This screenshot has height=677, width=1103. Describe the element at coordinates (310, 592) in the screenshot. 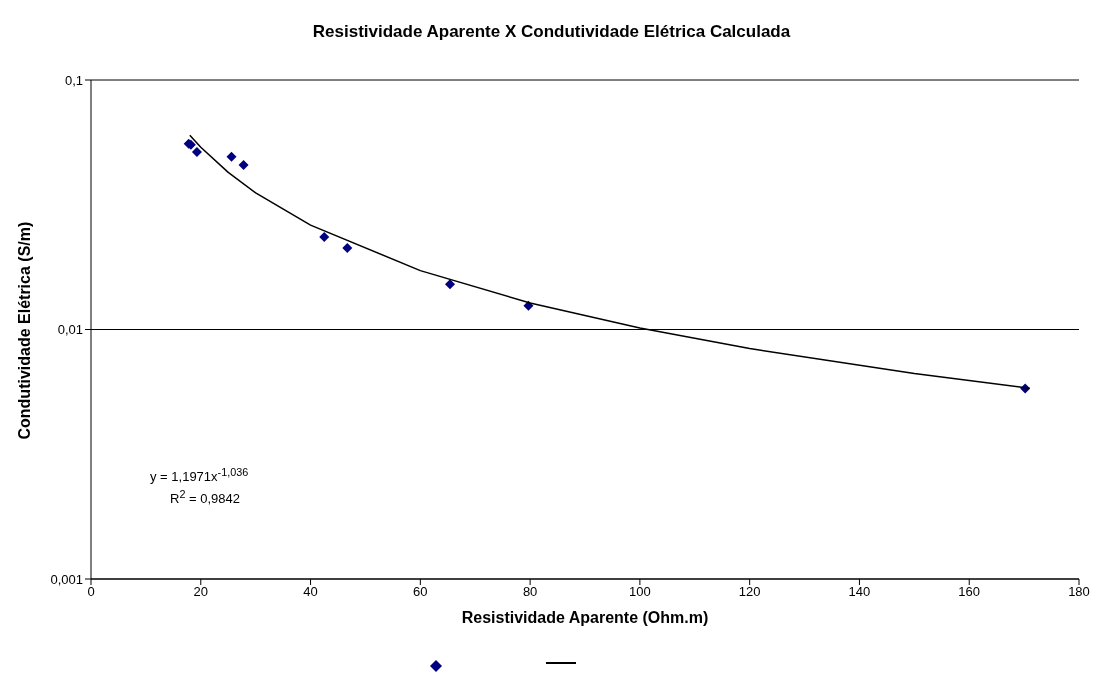

I see `x-tick-label: 40` at that location.